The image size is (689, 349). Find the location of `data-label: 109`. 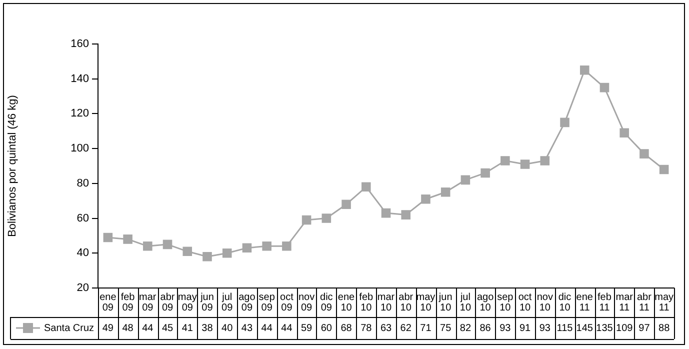

data-label: 109 is located at coordinates (625, 328).